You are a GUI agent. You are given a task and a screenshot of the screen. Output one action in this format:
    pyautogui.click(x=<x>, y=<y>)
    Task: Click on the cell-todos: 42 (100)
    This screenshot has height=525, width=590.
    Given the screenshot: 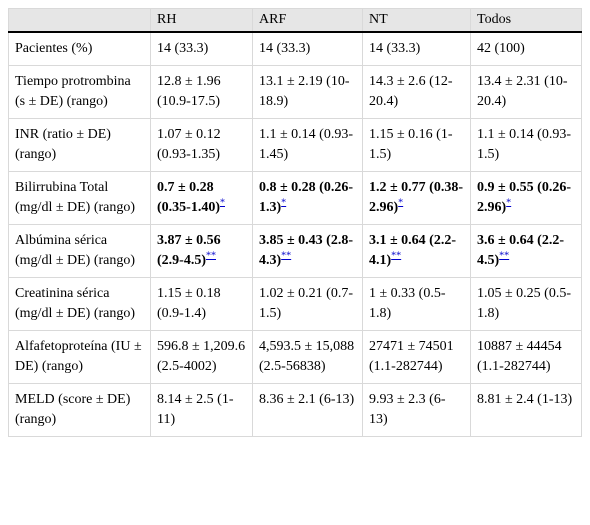 What is the action you would take?
    pyautogui.click(x=526, y=48)
    